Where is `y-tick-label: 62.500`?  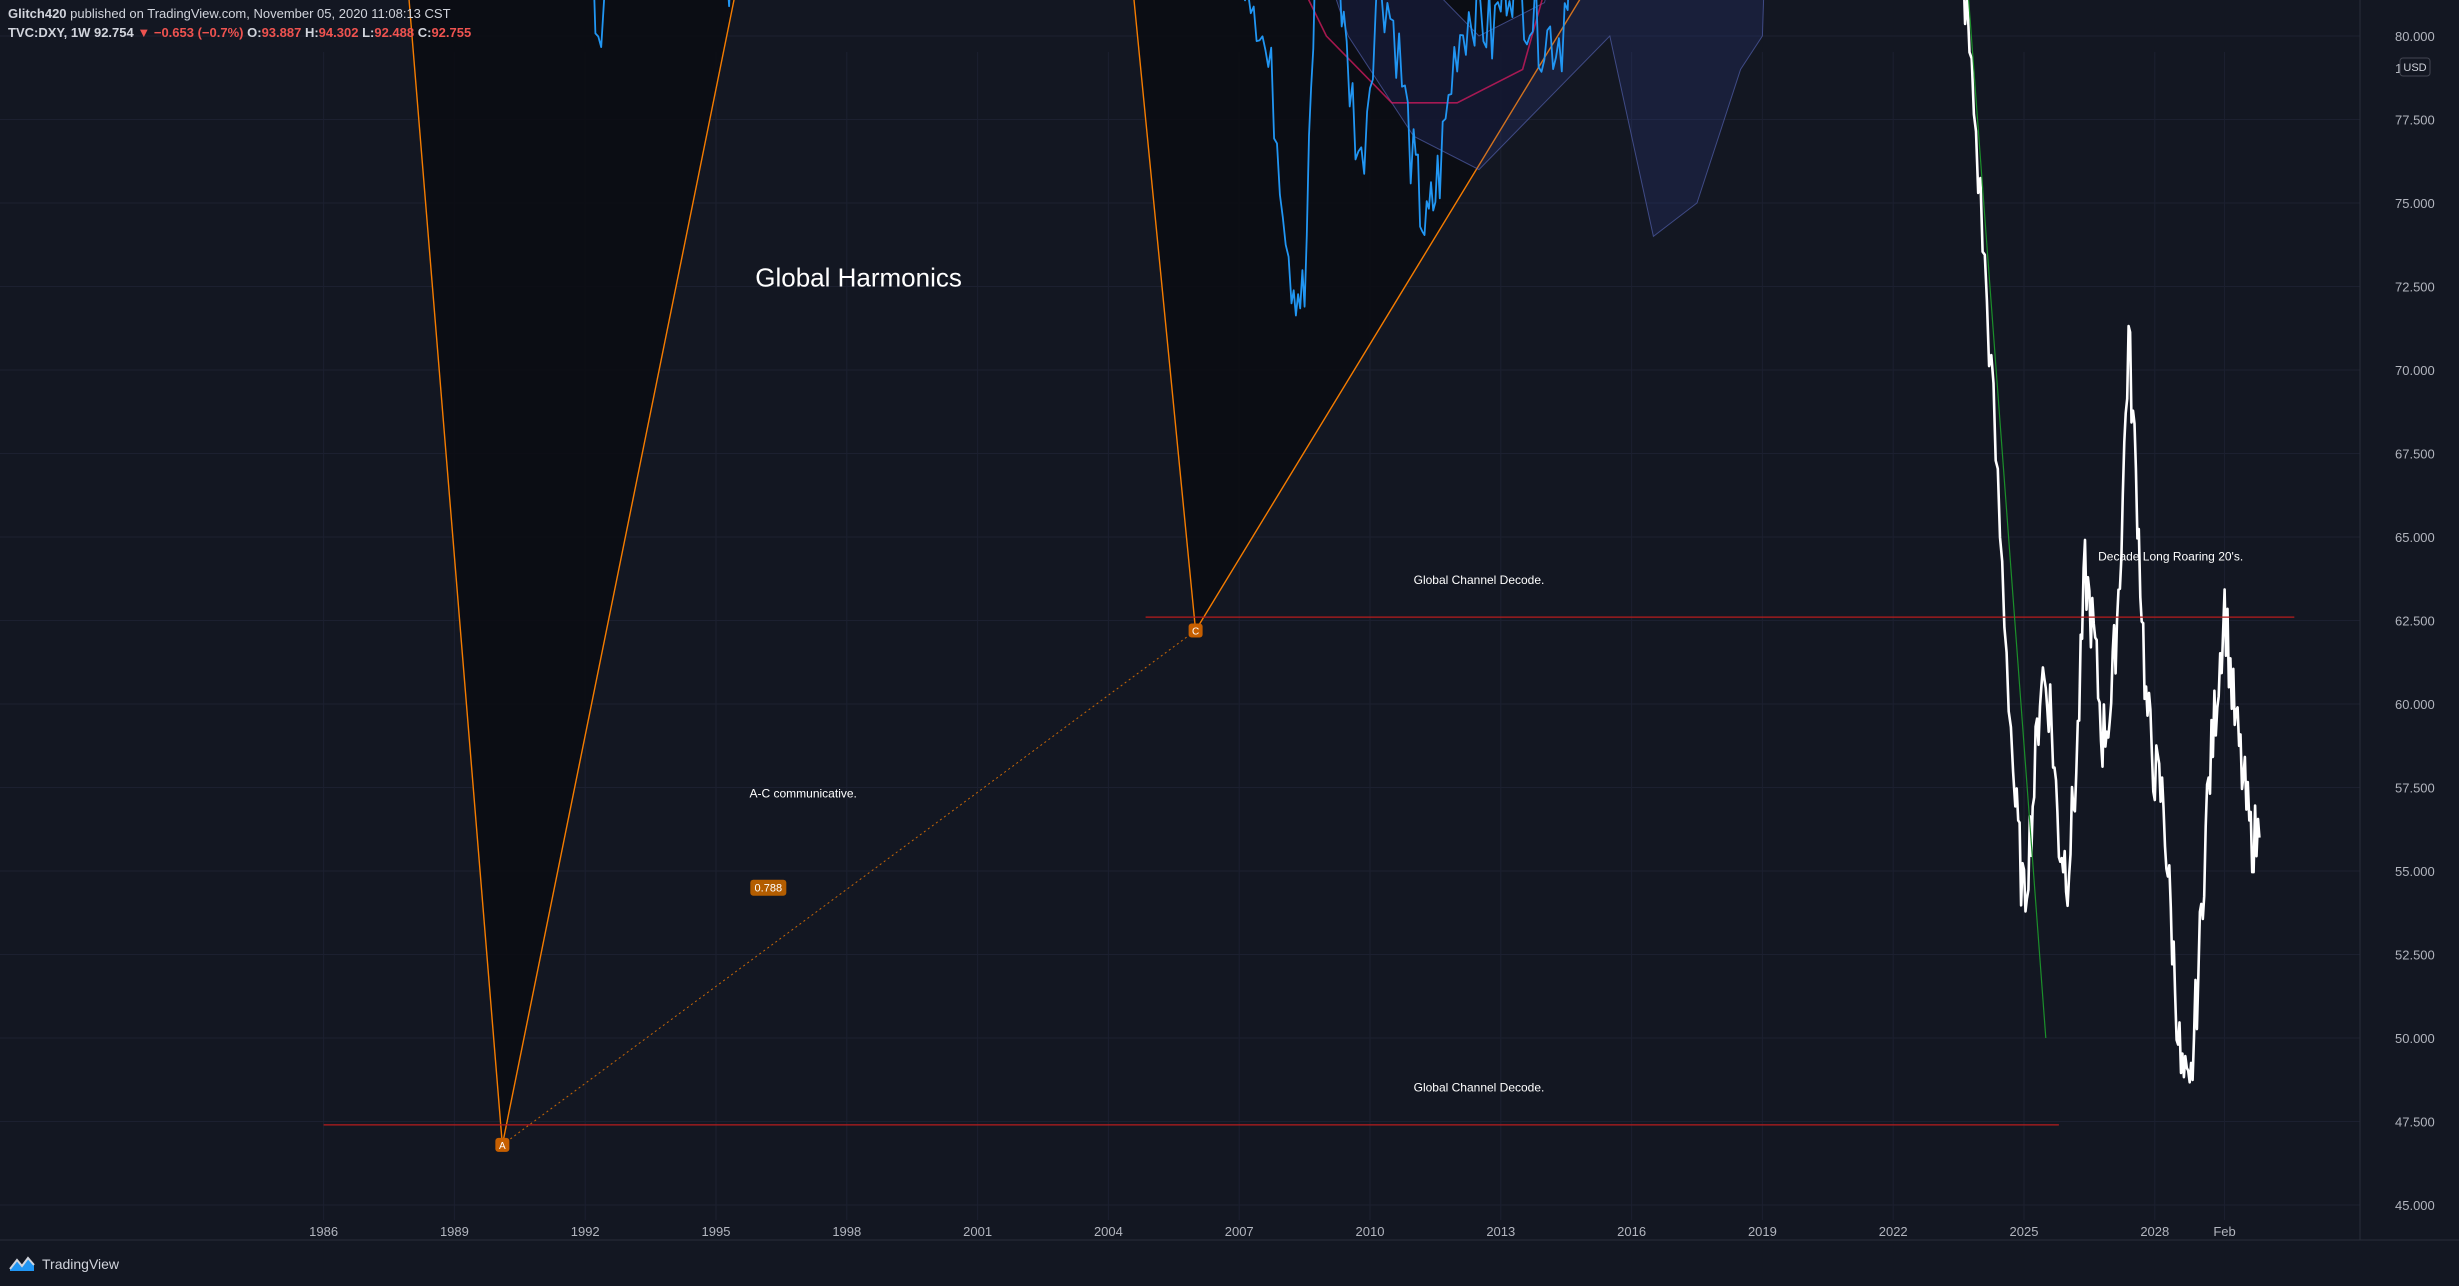
y-tick-label: 62.500 is located at coordinates (2415, 621).